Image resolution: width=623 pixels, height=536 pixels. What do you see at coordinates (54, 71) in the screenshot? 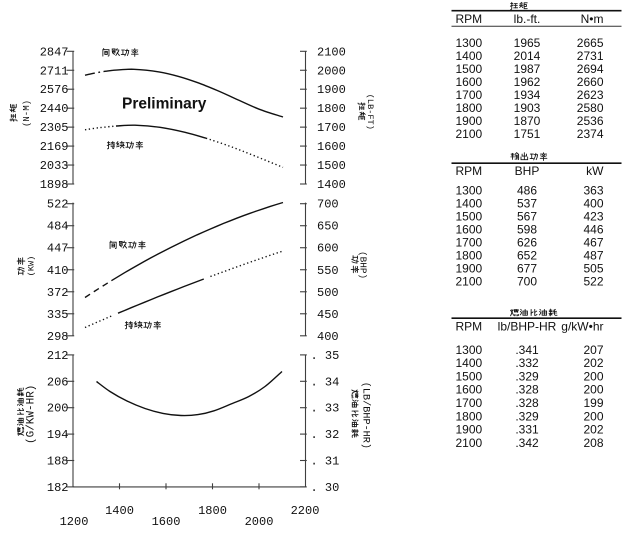
I see `svg-text: 2711` at bounding box center [54, 71].